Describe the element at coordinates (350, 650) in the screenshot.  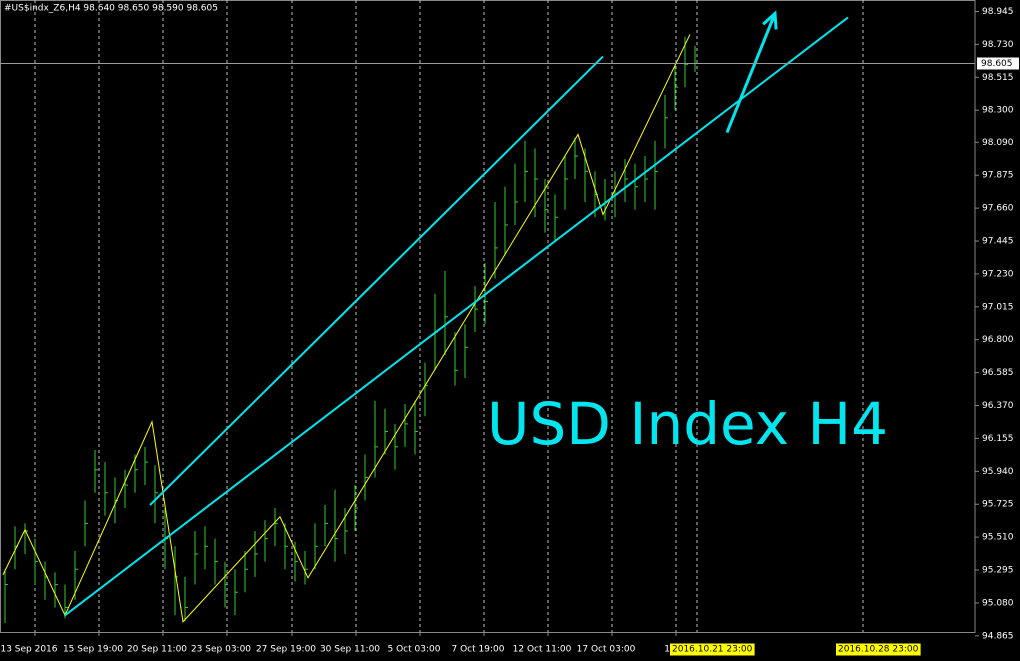
I see `x-tick-label: 30 Sep 11:00` at that location.